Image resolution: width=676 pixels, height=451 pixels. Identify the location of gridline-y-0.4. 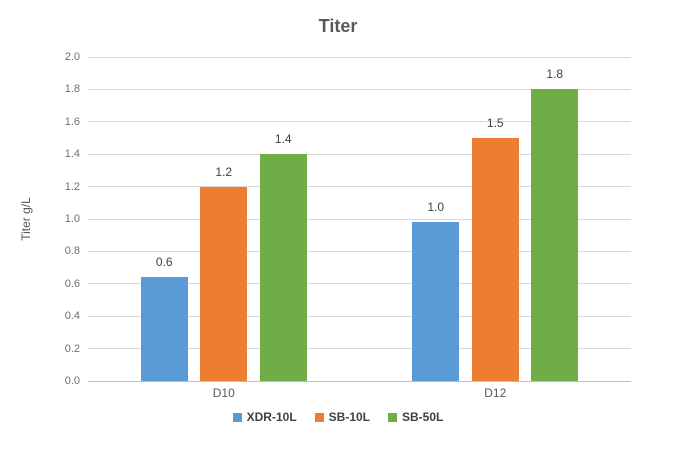
(359, 316).